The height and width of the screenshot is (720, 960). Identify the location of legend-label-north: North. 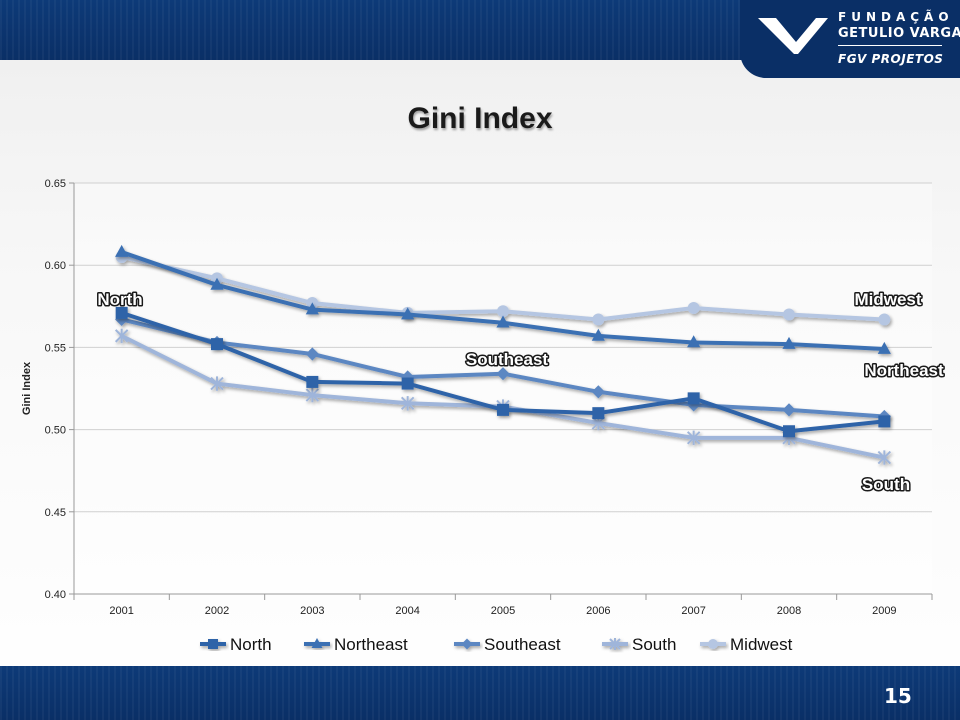
(251, 644).